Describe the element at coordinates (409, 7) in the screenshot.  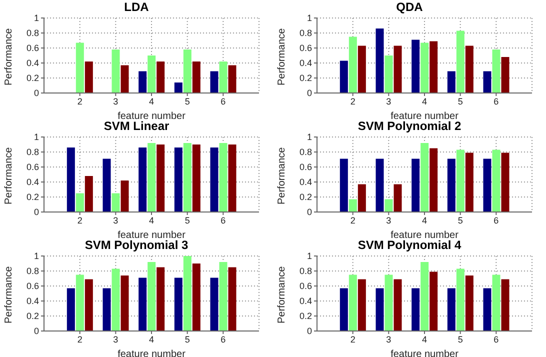
I see `chart-title: QDA` at that location.